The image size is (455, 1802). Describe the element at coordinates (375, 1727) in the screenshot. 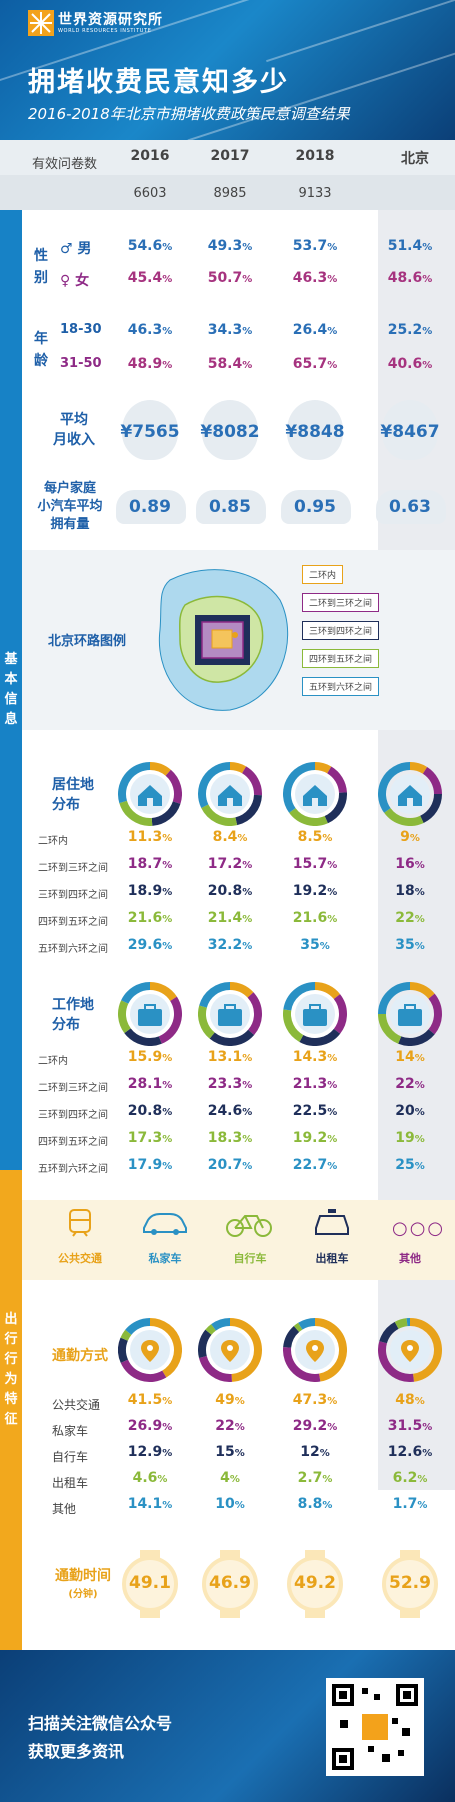

I see `qr-code` at that location.